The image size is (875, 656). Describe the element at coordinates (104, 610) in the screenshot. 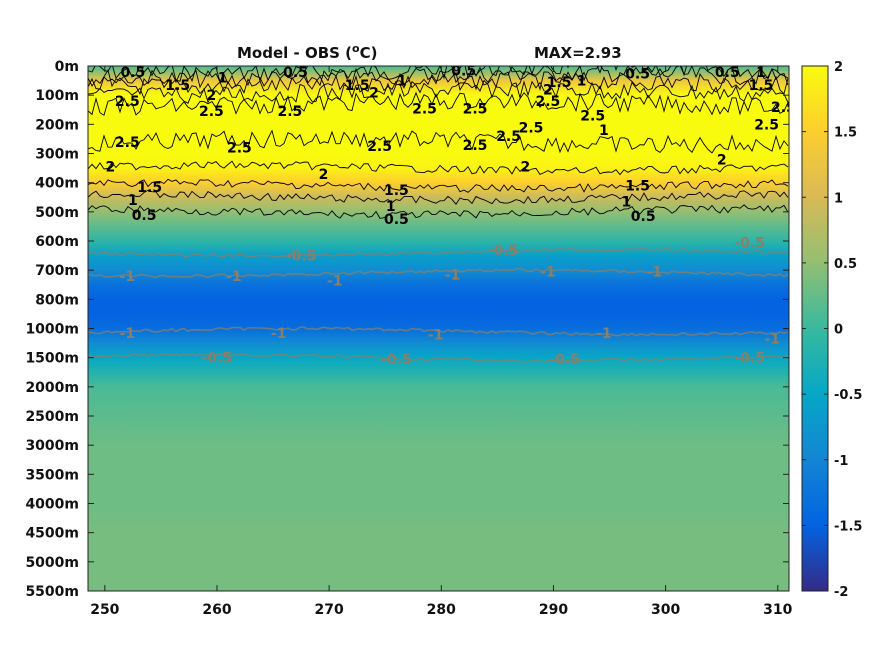

I see `x-tick-label: 250` at that location.